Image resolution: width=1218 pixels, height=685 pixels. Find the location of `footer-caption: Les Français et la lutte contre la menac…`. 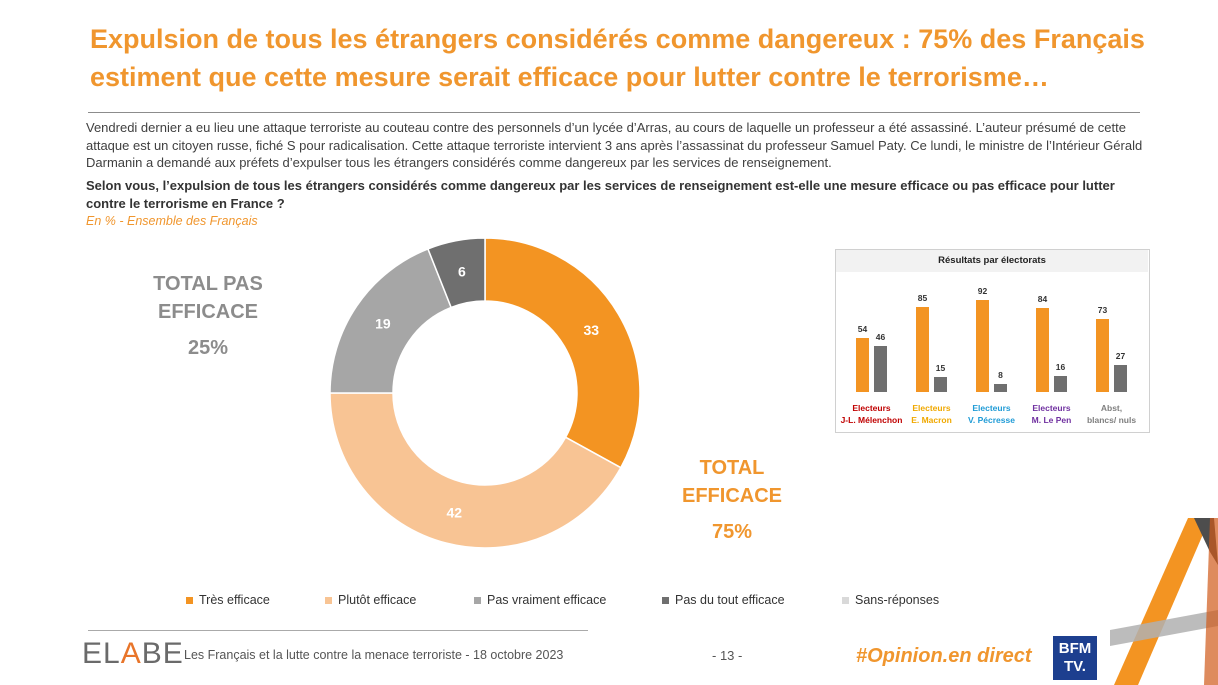

footer-caption: Les Français et la lutte contre la menac… is located at coordinates (374, 655).